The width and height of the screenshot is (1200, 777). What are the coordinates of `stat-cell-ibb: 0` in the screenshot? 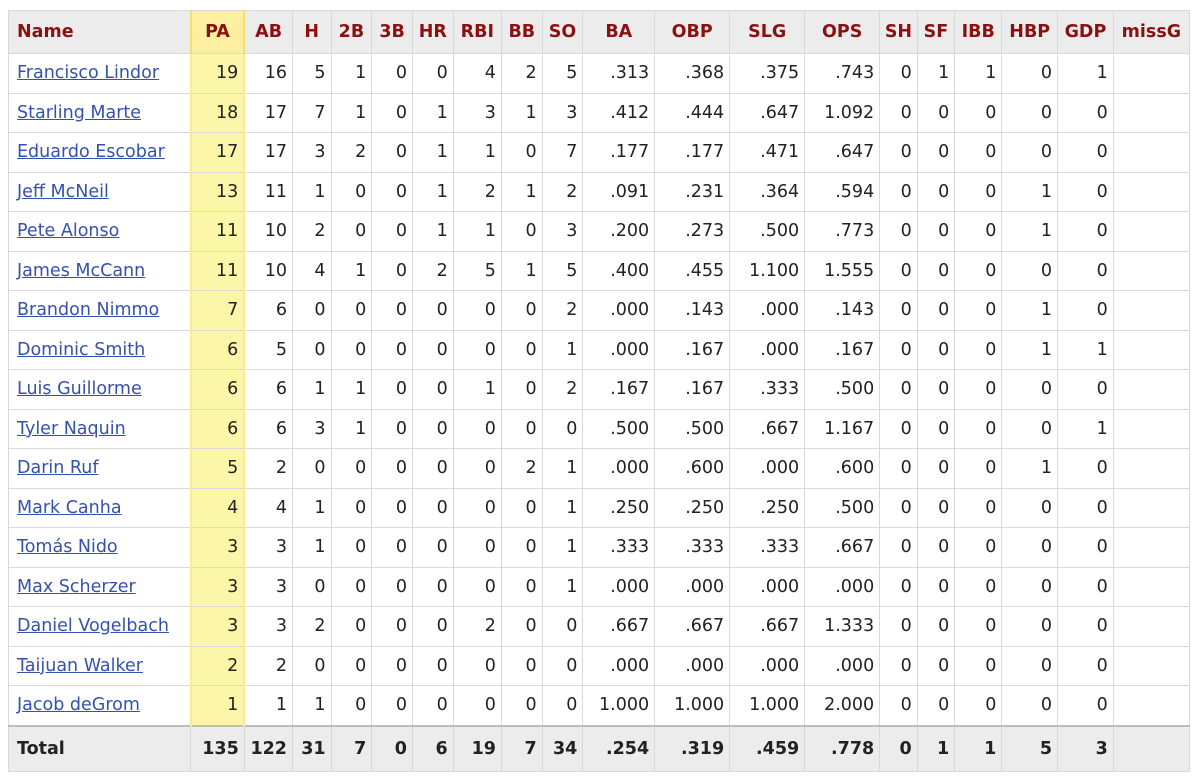 It's located at (978, 428).